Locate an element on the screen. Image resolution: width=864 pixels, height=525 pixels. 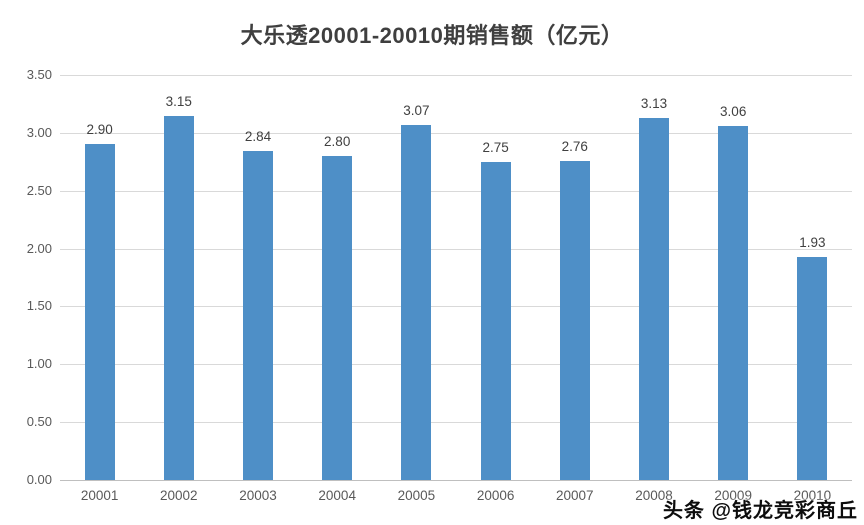
bar-value-label: 3.07 is located at coordinates (416, 110).